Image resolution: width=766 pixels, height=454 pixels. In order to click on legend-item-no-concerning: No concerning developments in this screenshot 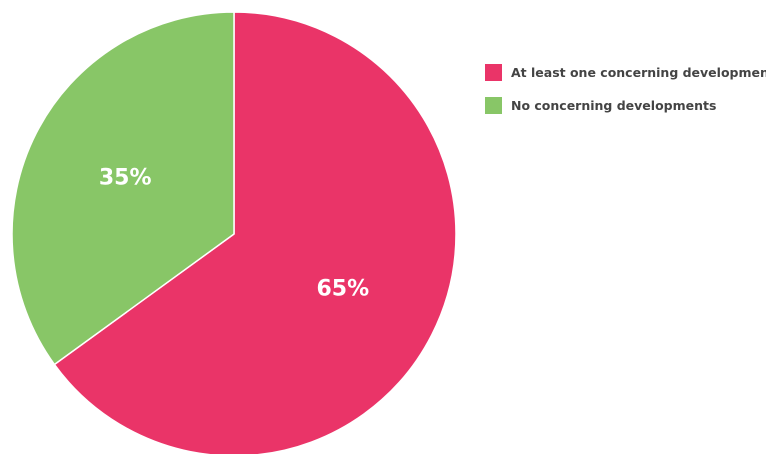, I will do `click(625, 105)`.